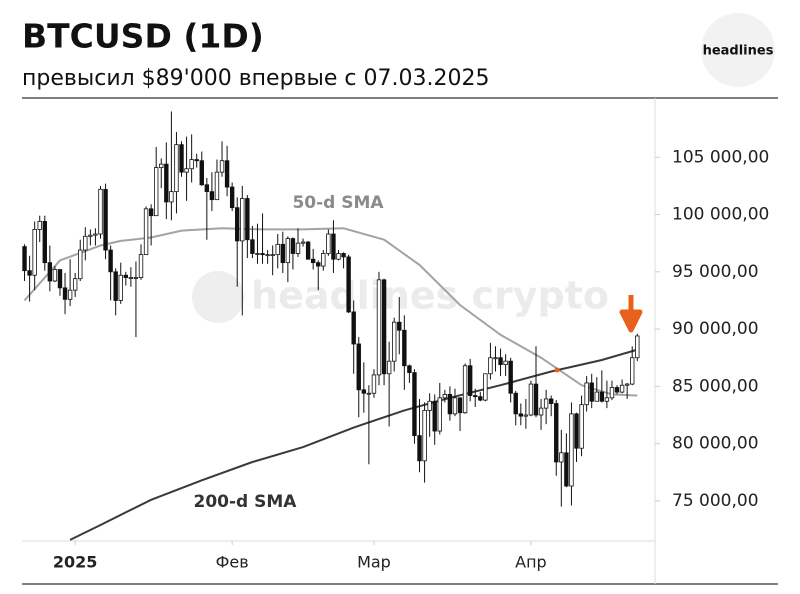 The height and width of the screenshot is (594, 800). I want to click on x-tick-label: Фев, so click(232, 562).